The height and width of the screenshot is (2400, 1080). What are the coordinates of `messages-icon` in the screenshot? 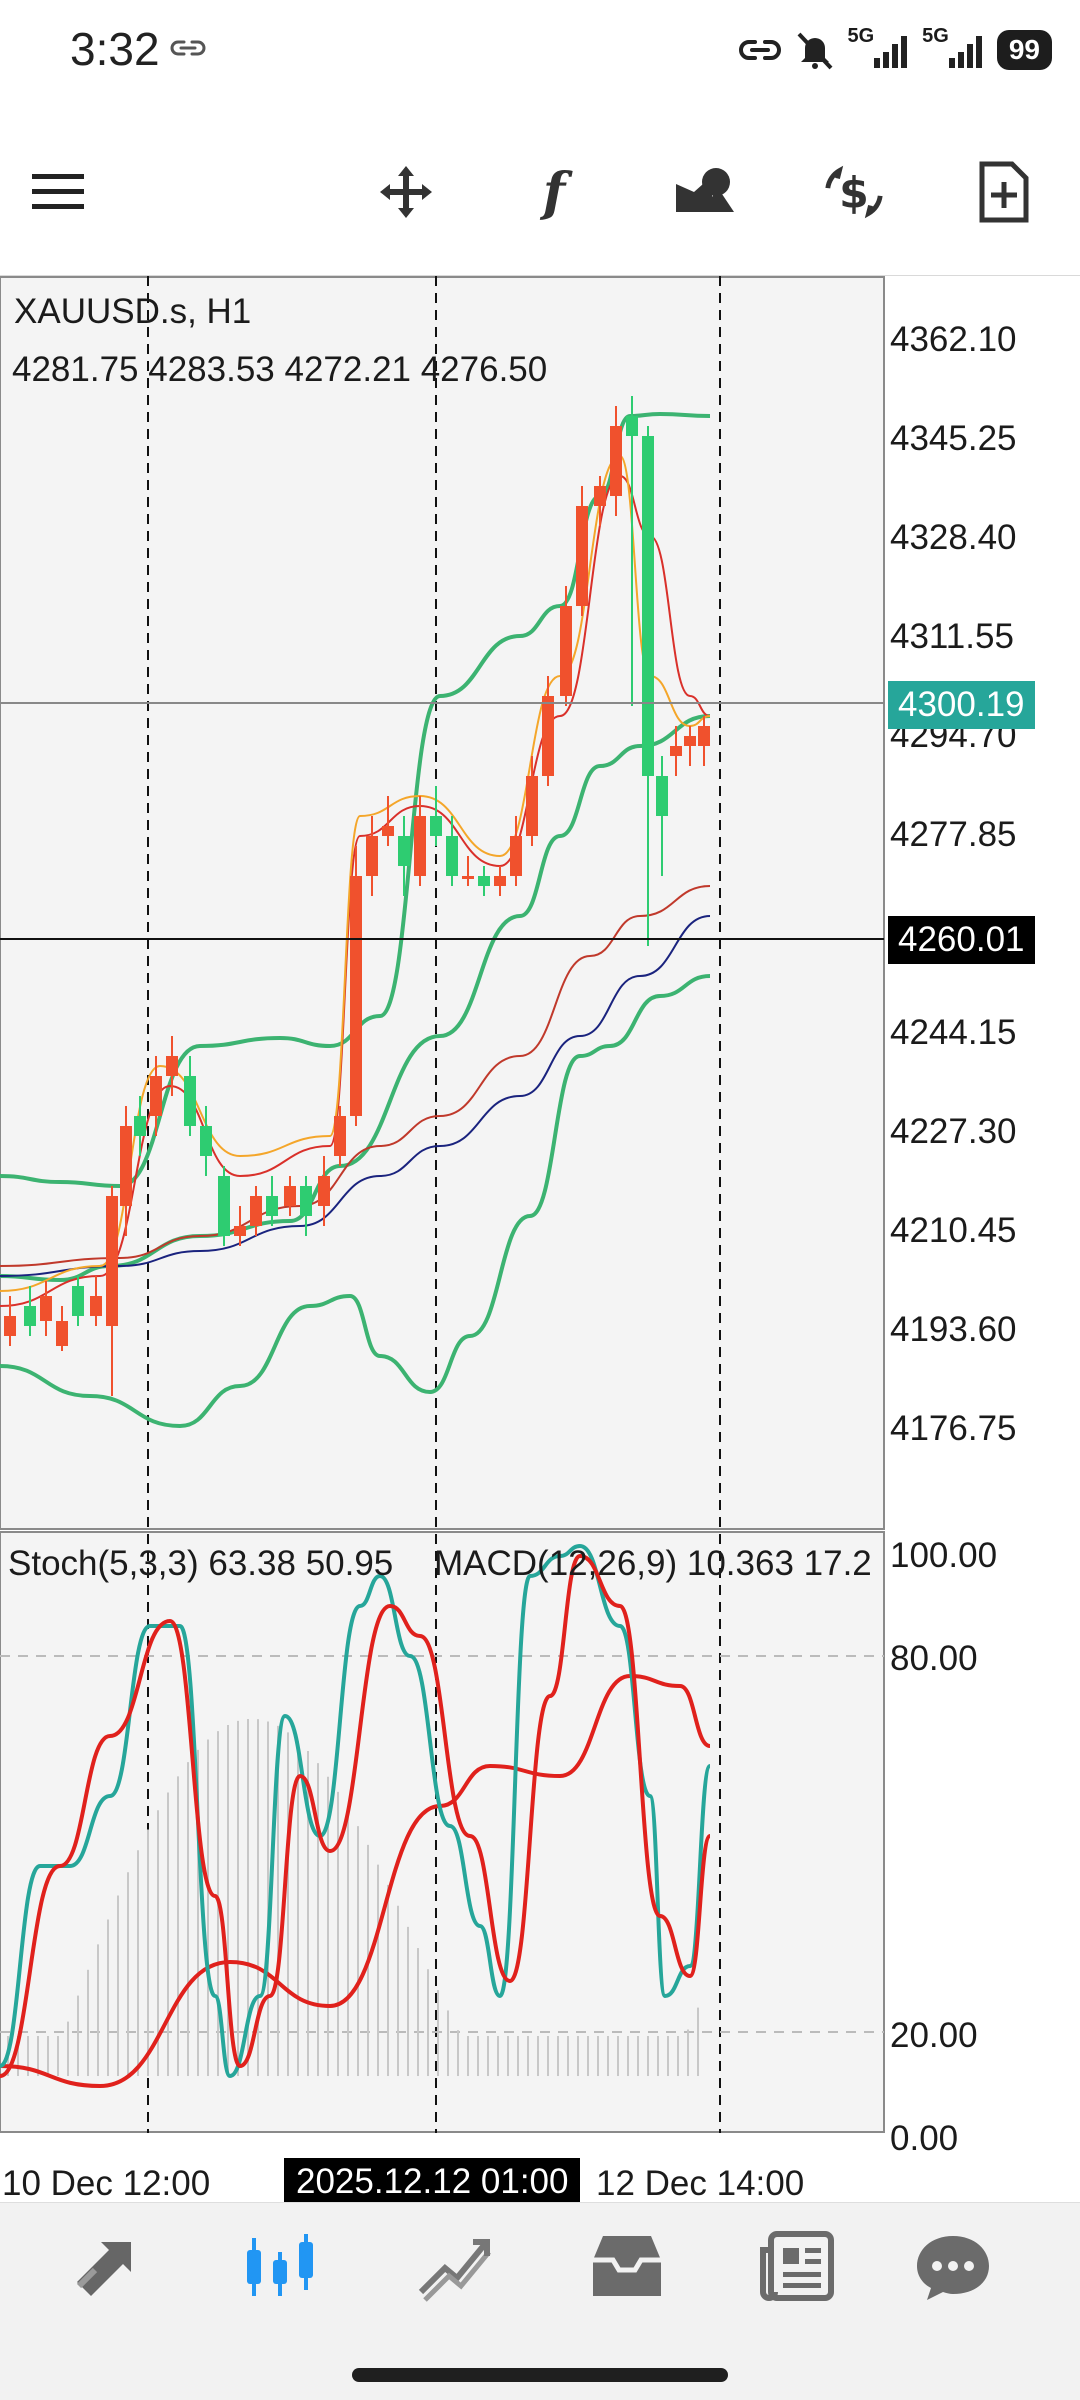 It's located at (953, 2266).